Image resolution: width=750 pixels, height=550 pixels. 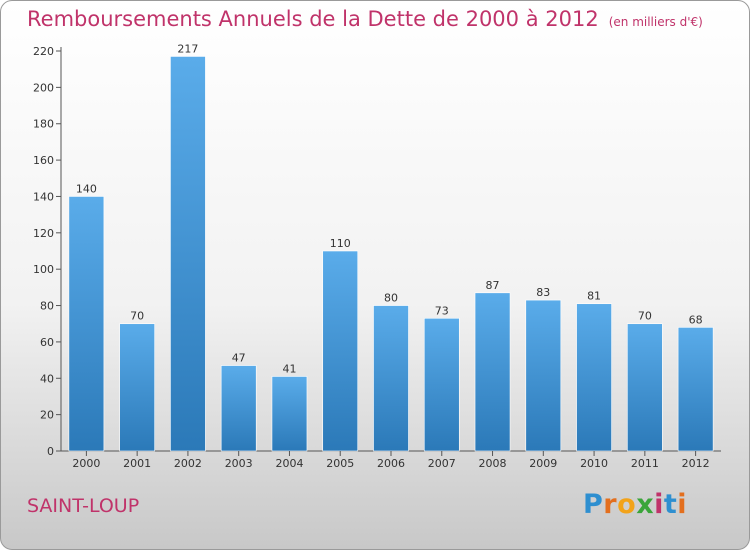 What do you see at coordinates (43, 51) in the screenshot?
I see `y-tick-label: 220` at bounding box center [43, 51].